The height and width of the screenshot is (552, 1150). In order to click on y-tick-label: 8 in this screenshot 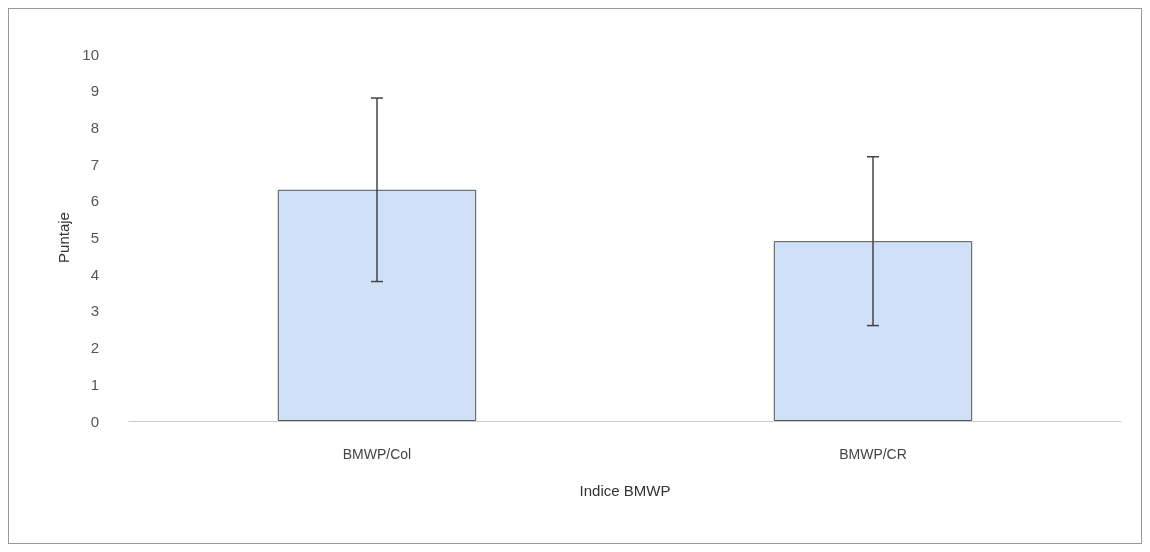, I will do `click(94, 127)`.